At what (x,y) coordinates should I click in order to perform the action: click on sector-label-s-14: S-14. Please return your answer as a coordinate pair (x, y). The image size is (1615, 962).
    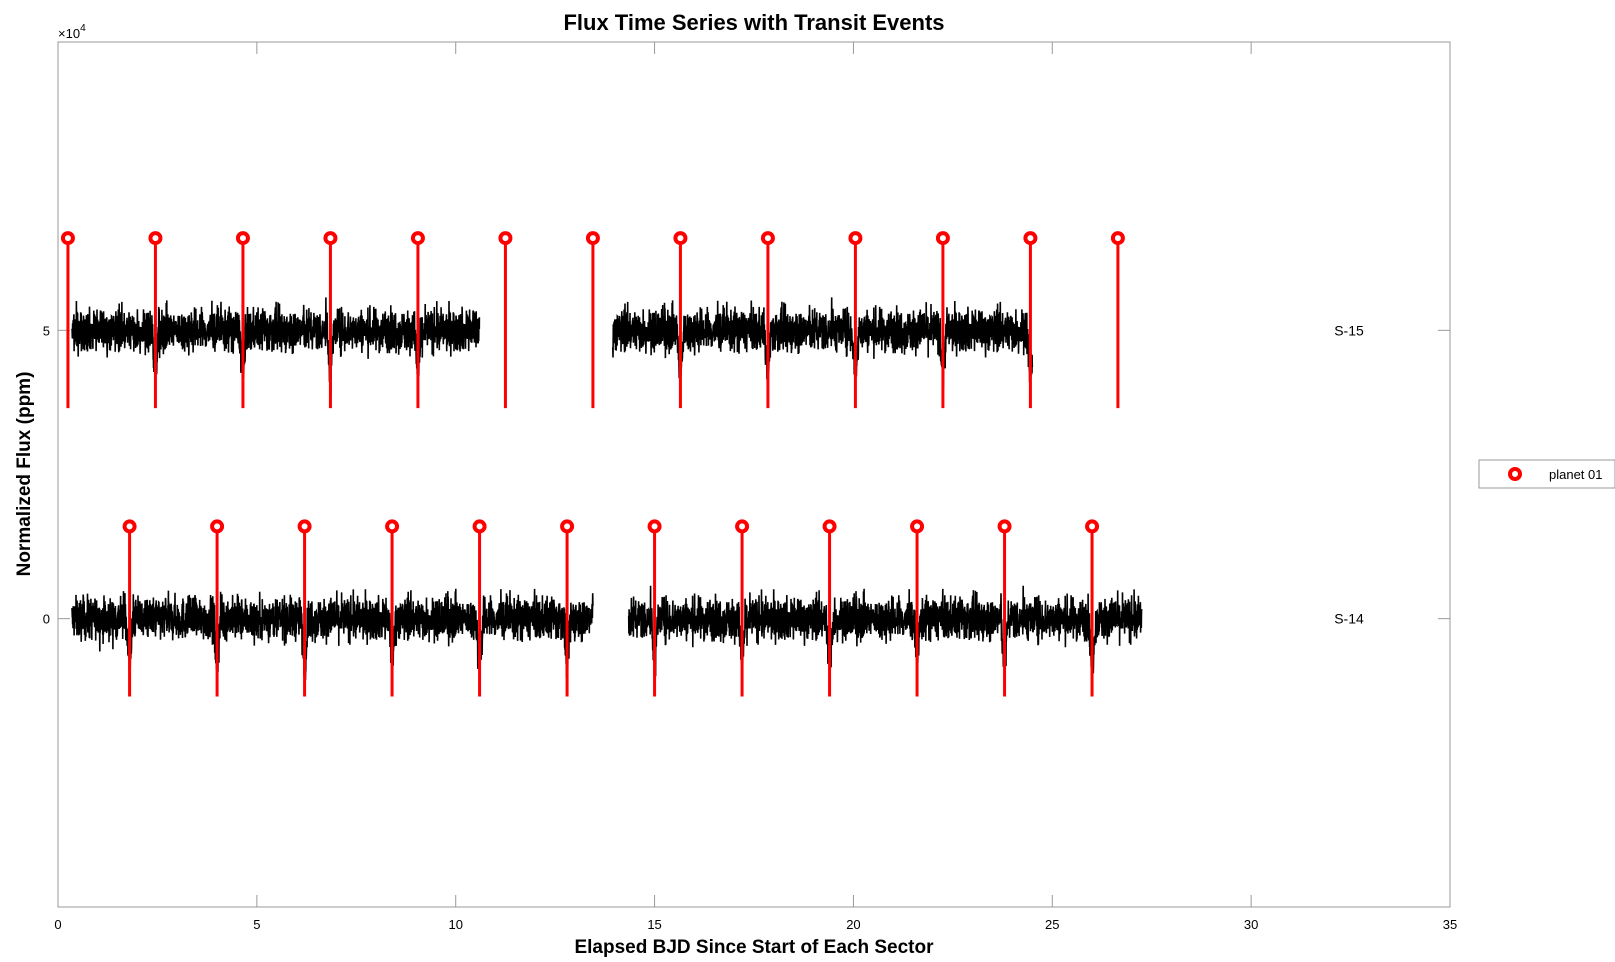
    Looking at the image, I should click on (1349, 619).